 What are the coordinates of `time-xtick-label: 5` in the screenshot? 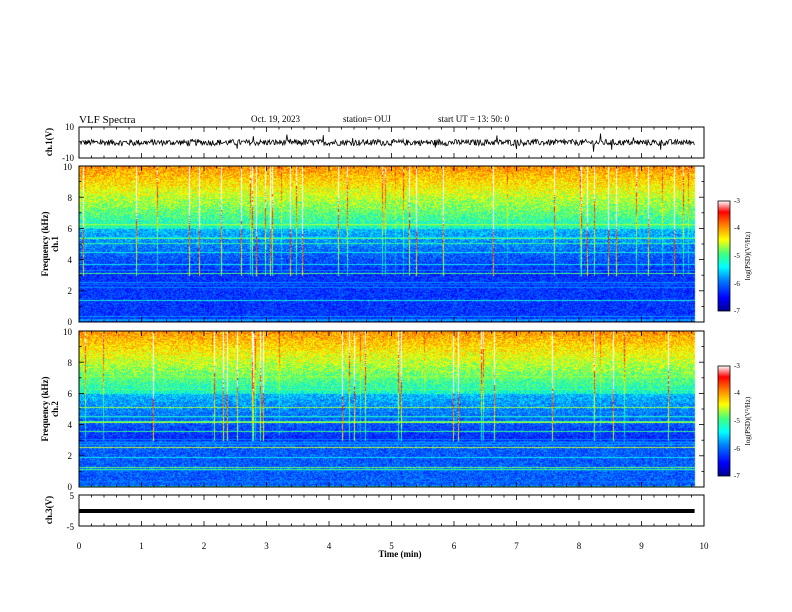 It's located at (391, 546).